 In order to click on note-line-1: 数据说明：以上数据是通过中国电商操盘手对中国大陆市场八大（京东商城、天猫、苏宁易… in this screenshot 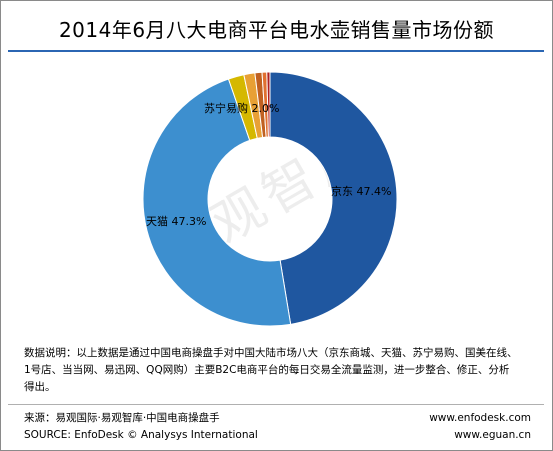, I will do `click(271, 353)`.